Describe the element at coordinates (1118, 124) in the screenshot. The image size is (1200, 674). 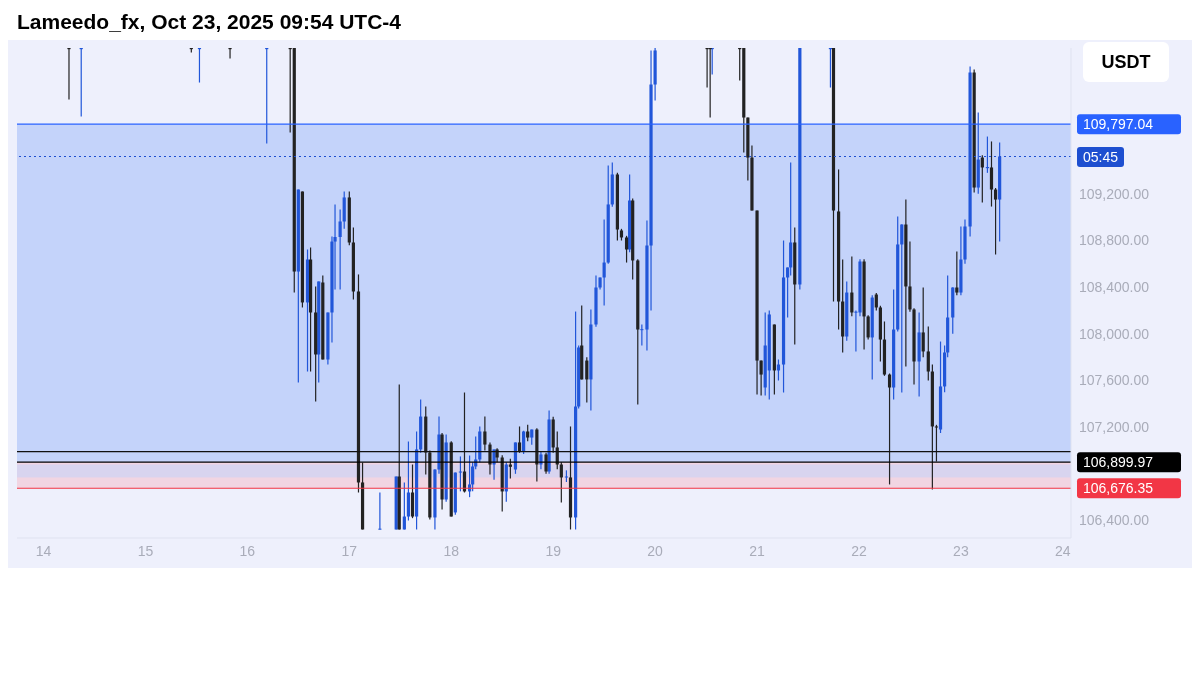
I see `ref-line-label: 109,797.04` at that location.